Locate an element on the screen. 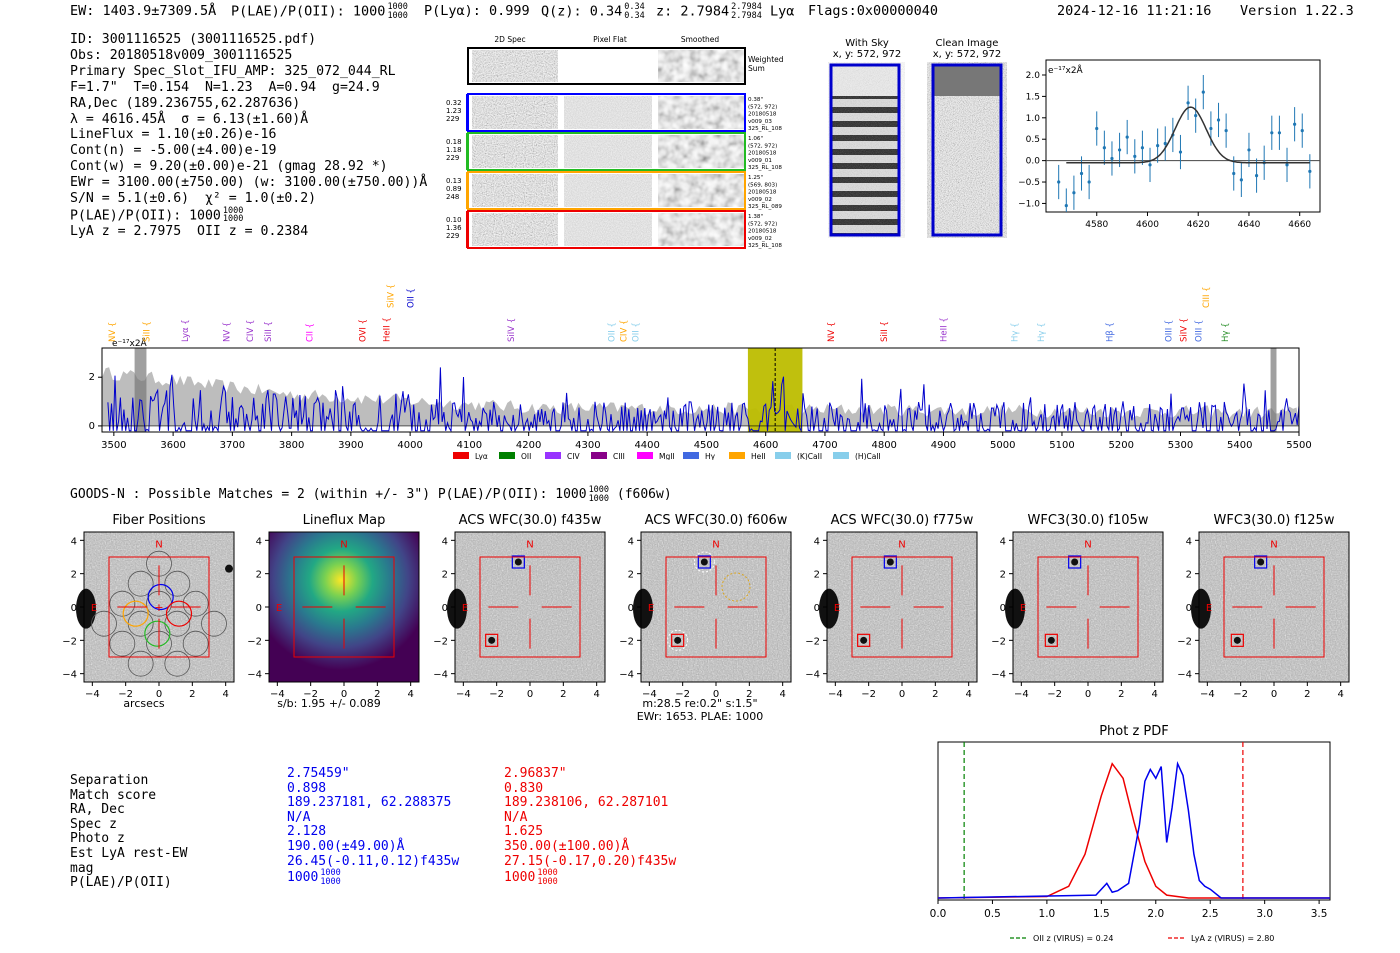 This screenshot has height=953, width=1400. spectrum-xtick-label: 5400 is located at coordinates (1239, 445).